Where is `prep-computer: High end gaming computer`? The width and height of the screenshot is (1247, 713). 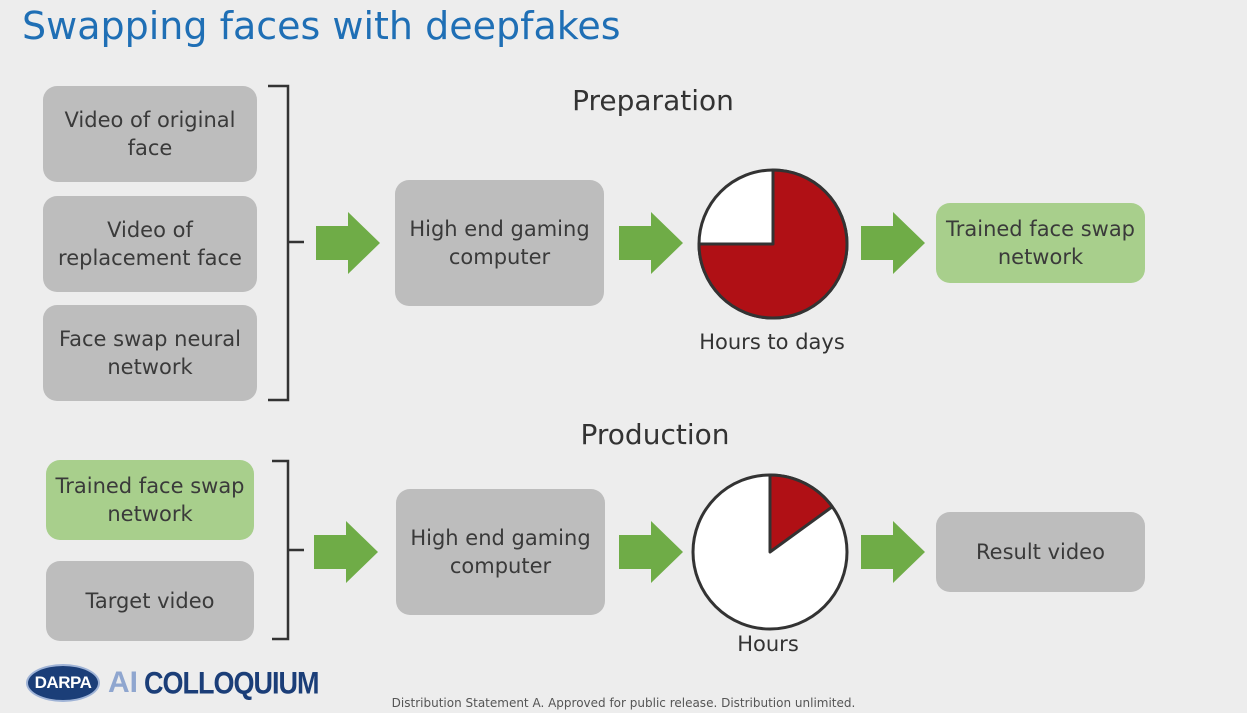 prep-computer: High end gaming computer is located at coordinates (499, 243).